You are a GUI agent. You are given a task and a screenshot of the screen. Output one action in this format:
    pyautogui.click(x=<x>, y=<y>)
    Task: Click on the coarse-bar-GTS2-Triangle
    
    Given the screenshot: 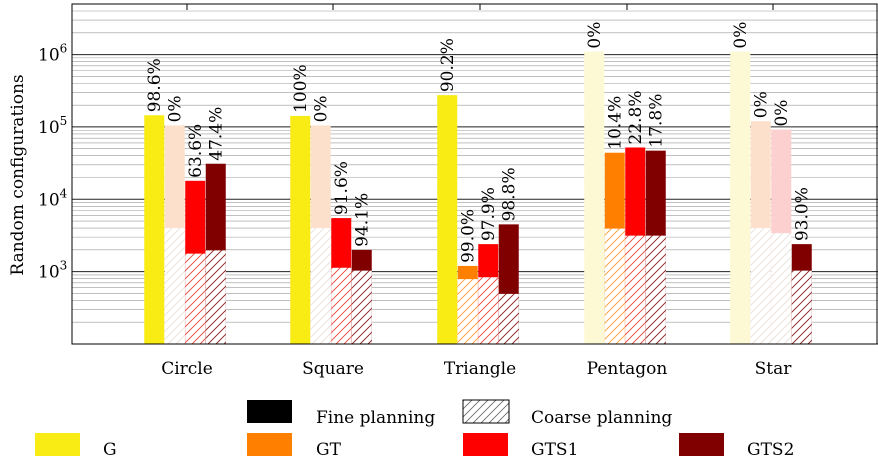 What is the action you would take?
    pyautogui.click(x=508, y=318)
    